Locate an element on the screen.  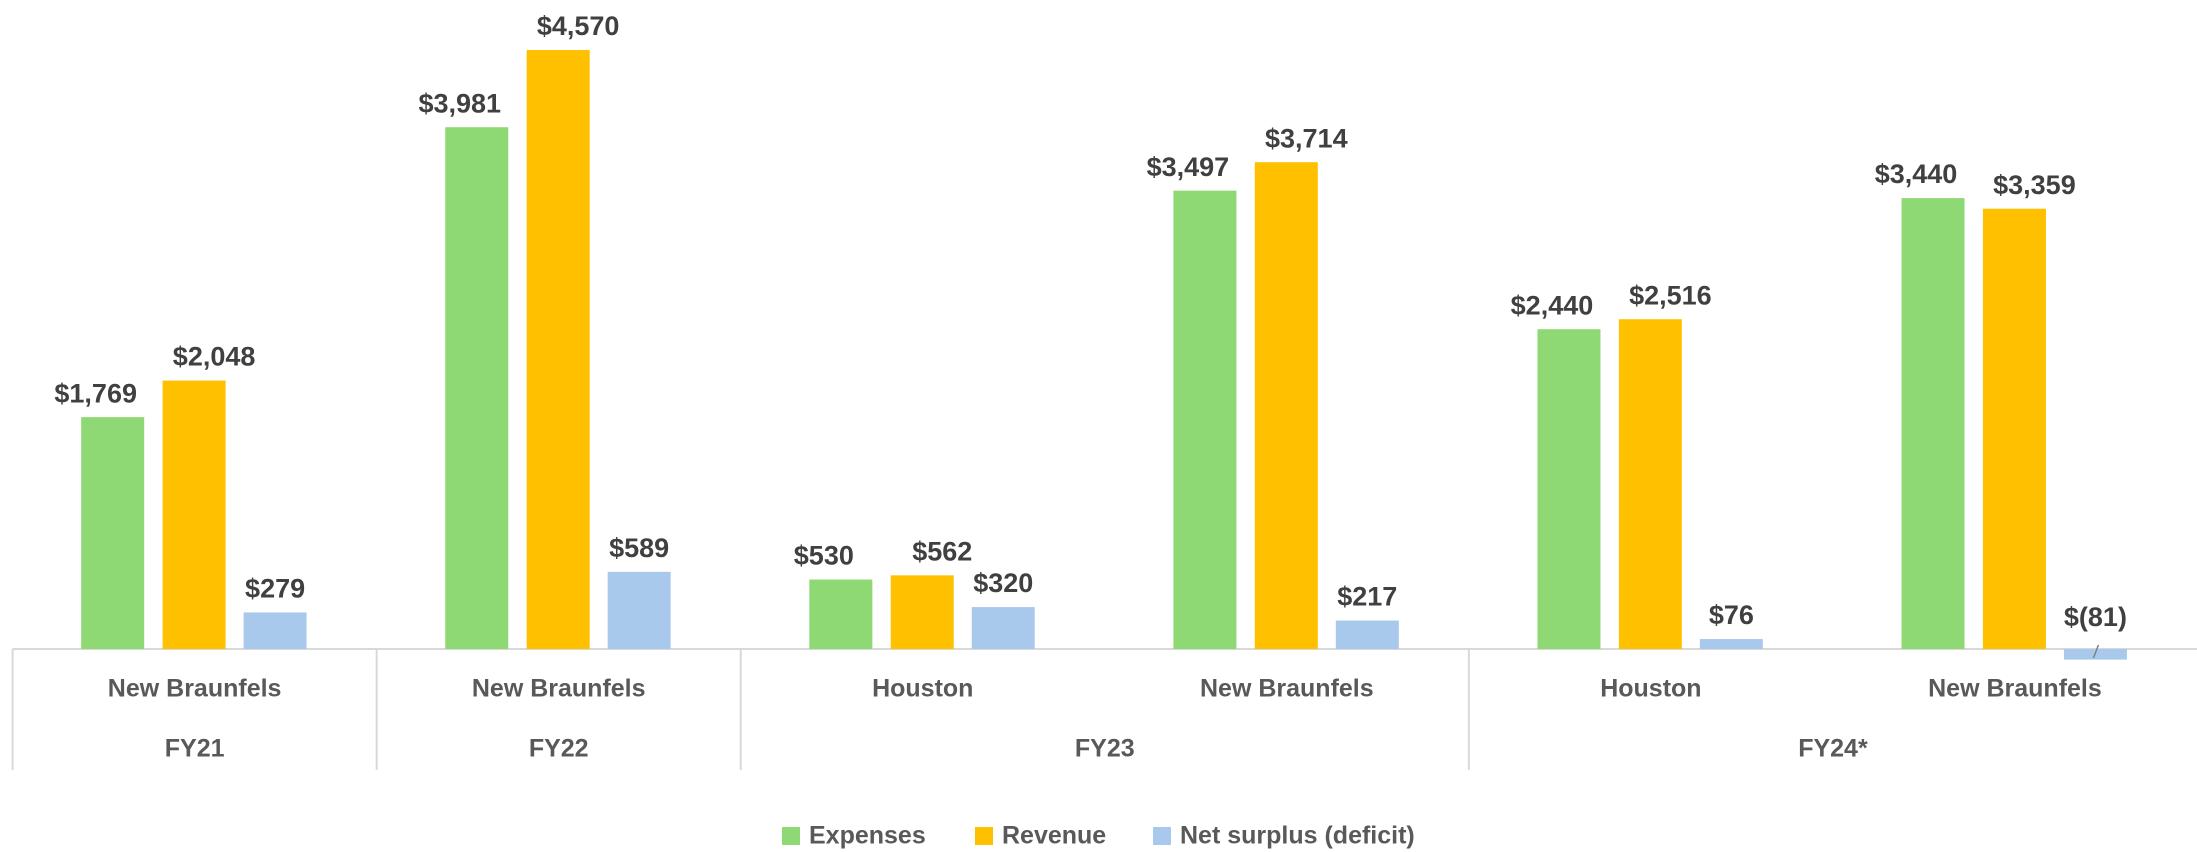
data-label: $76 is located at coordinates (1731, 615).